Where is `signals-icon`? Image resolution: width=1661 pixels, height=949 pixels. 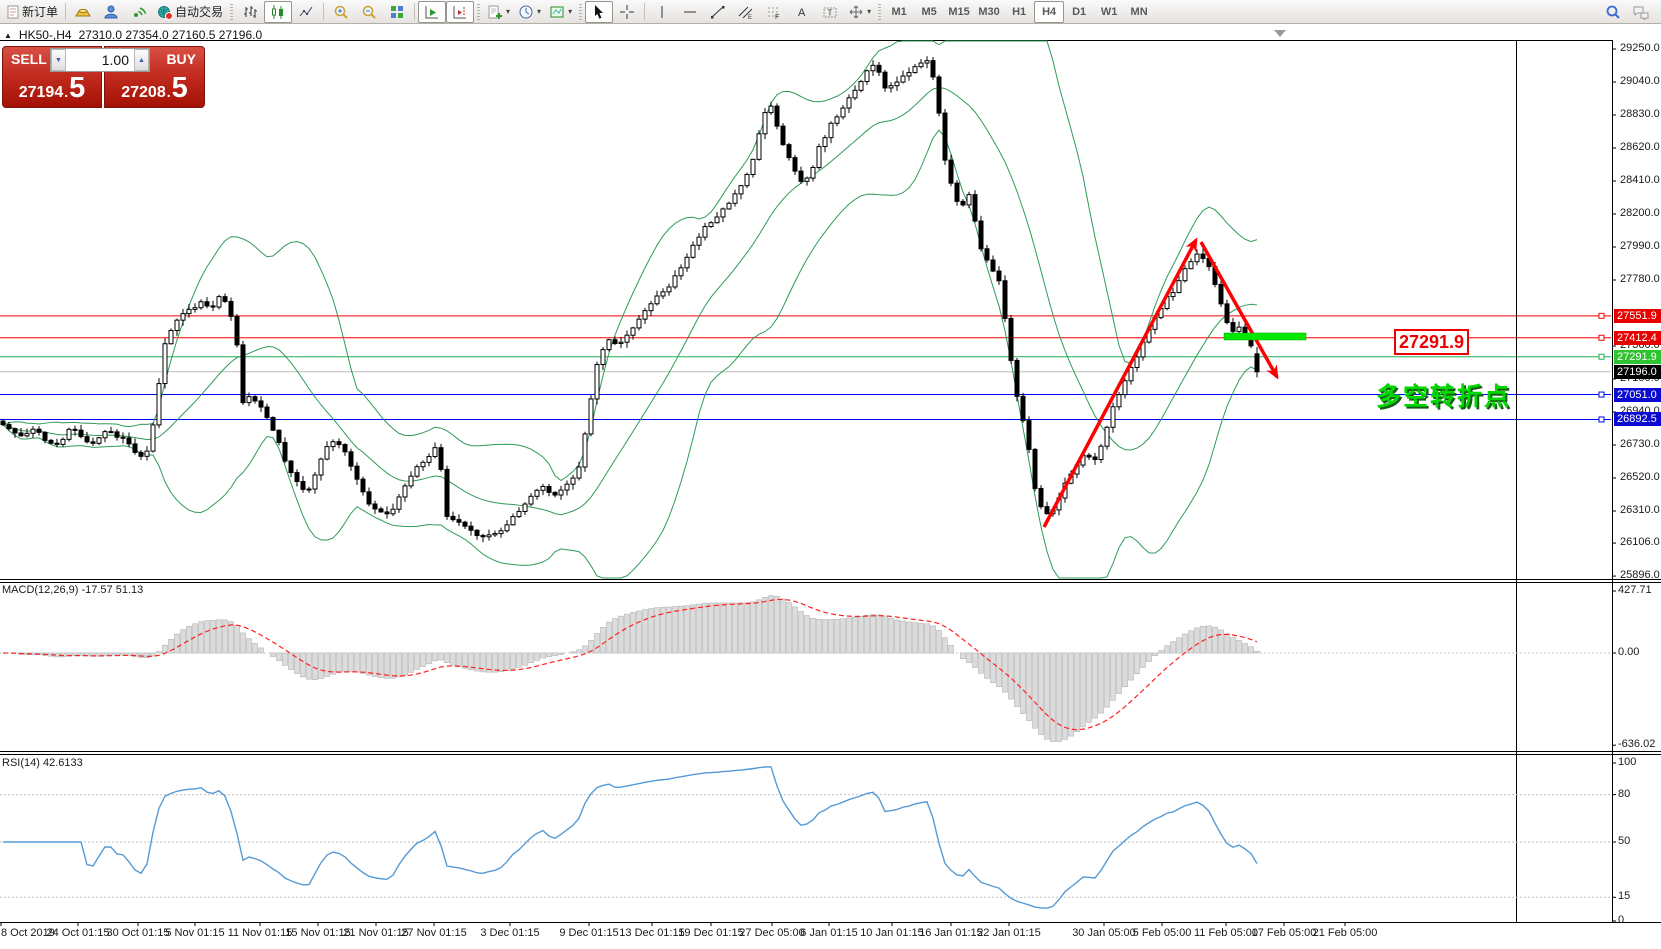
signals-icon is located at coordinates (139, 12).